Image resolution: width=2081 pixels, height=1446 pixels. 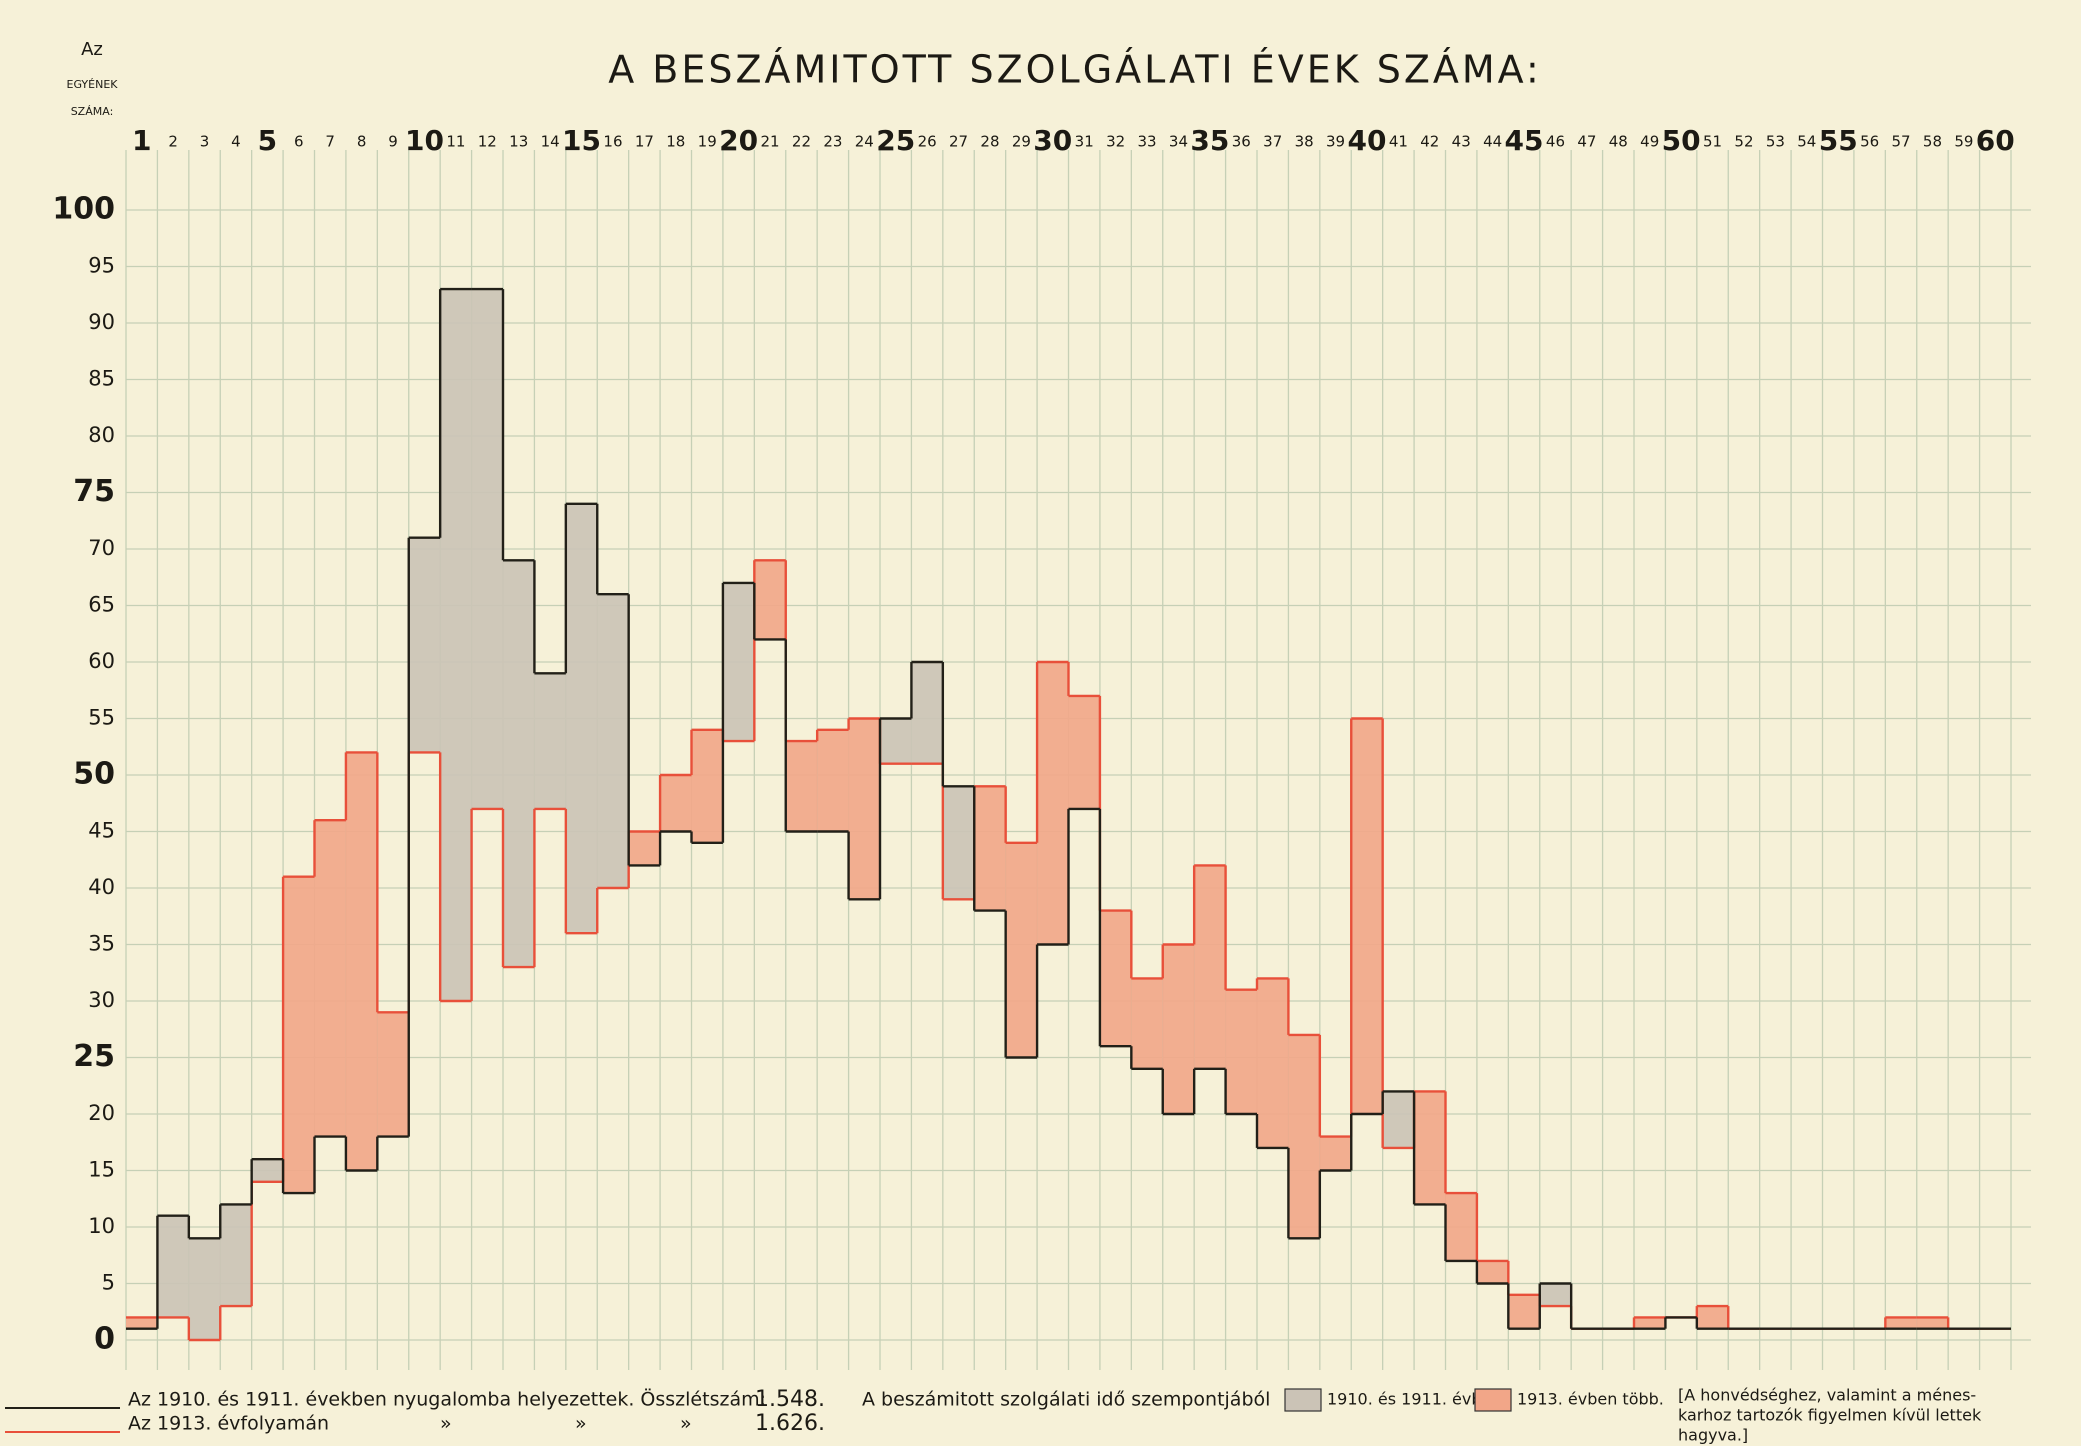 What do you see at coordinates (1712, 142) in the screenshot?
I see `x-tick-label: 51` at bounding box center [1712, 142].